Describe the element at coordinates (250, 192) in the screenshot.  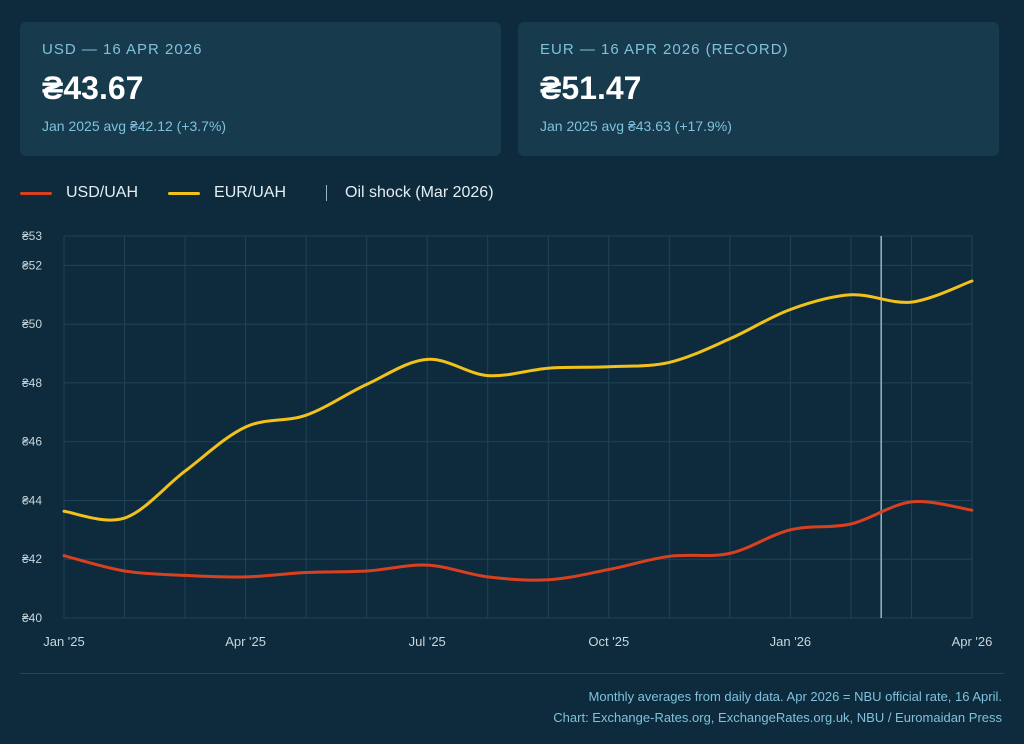
I see `legend-label-eur: EUR/UAH` at that location.